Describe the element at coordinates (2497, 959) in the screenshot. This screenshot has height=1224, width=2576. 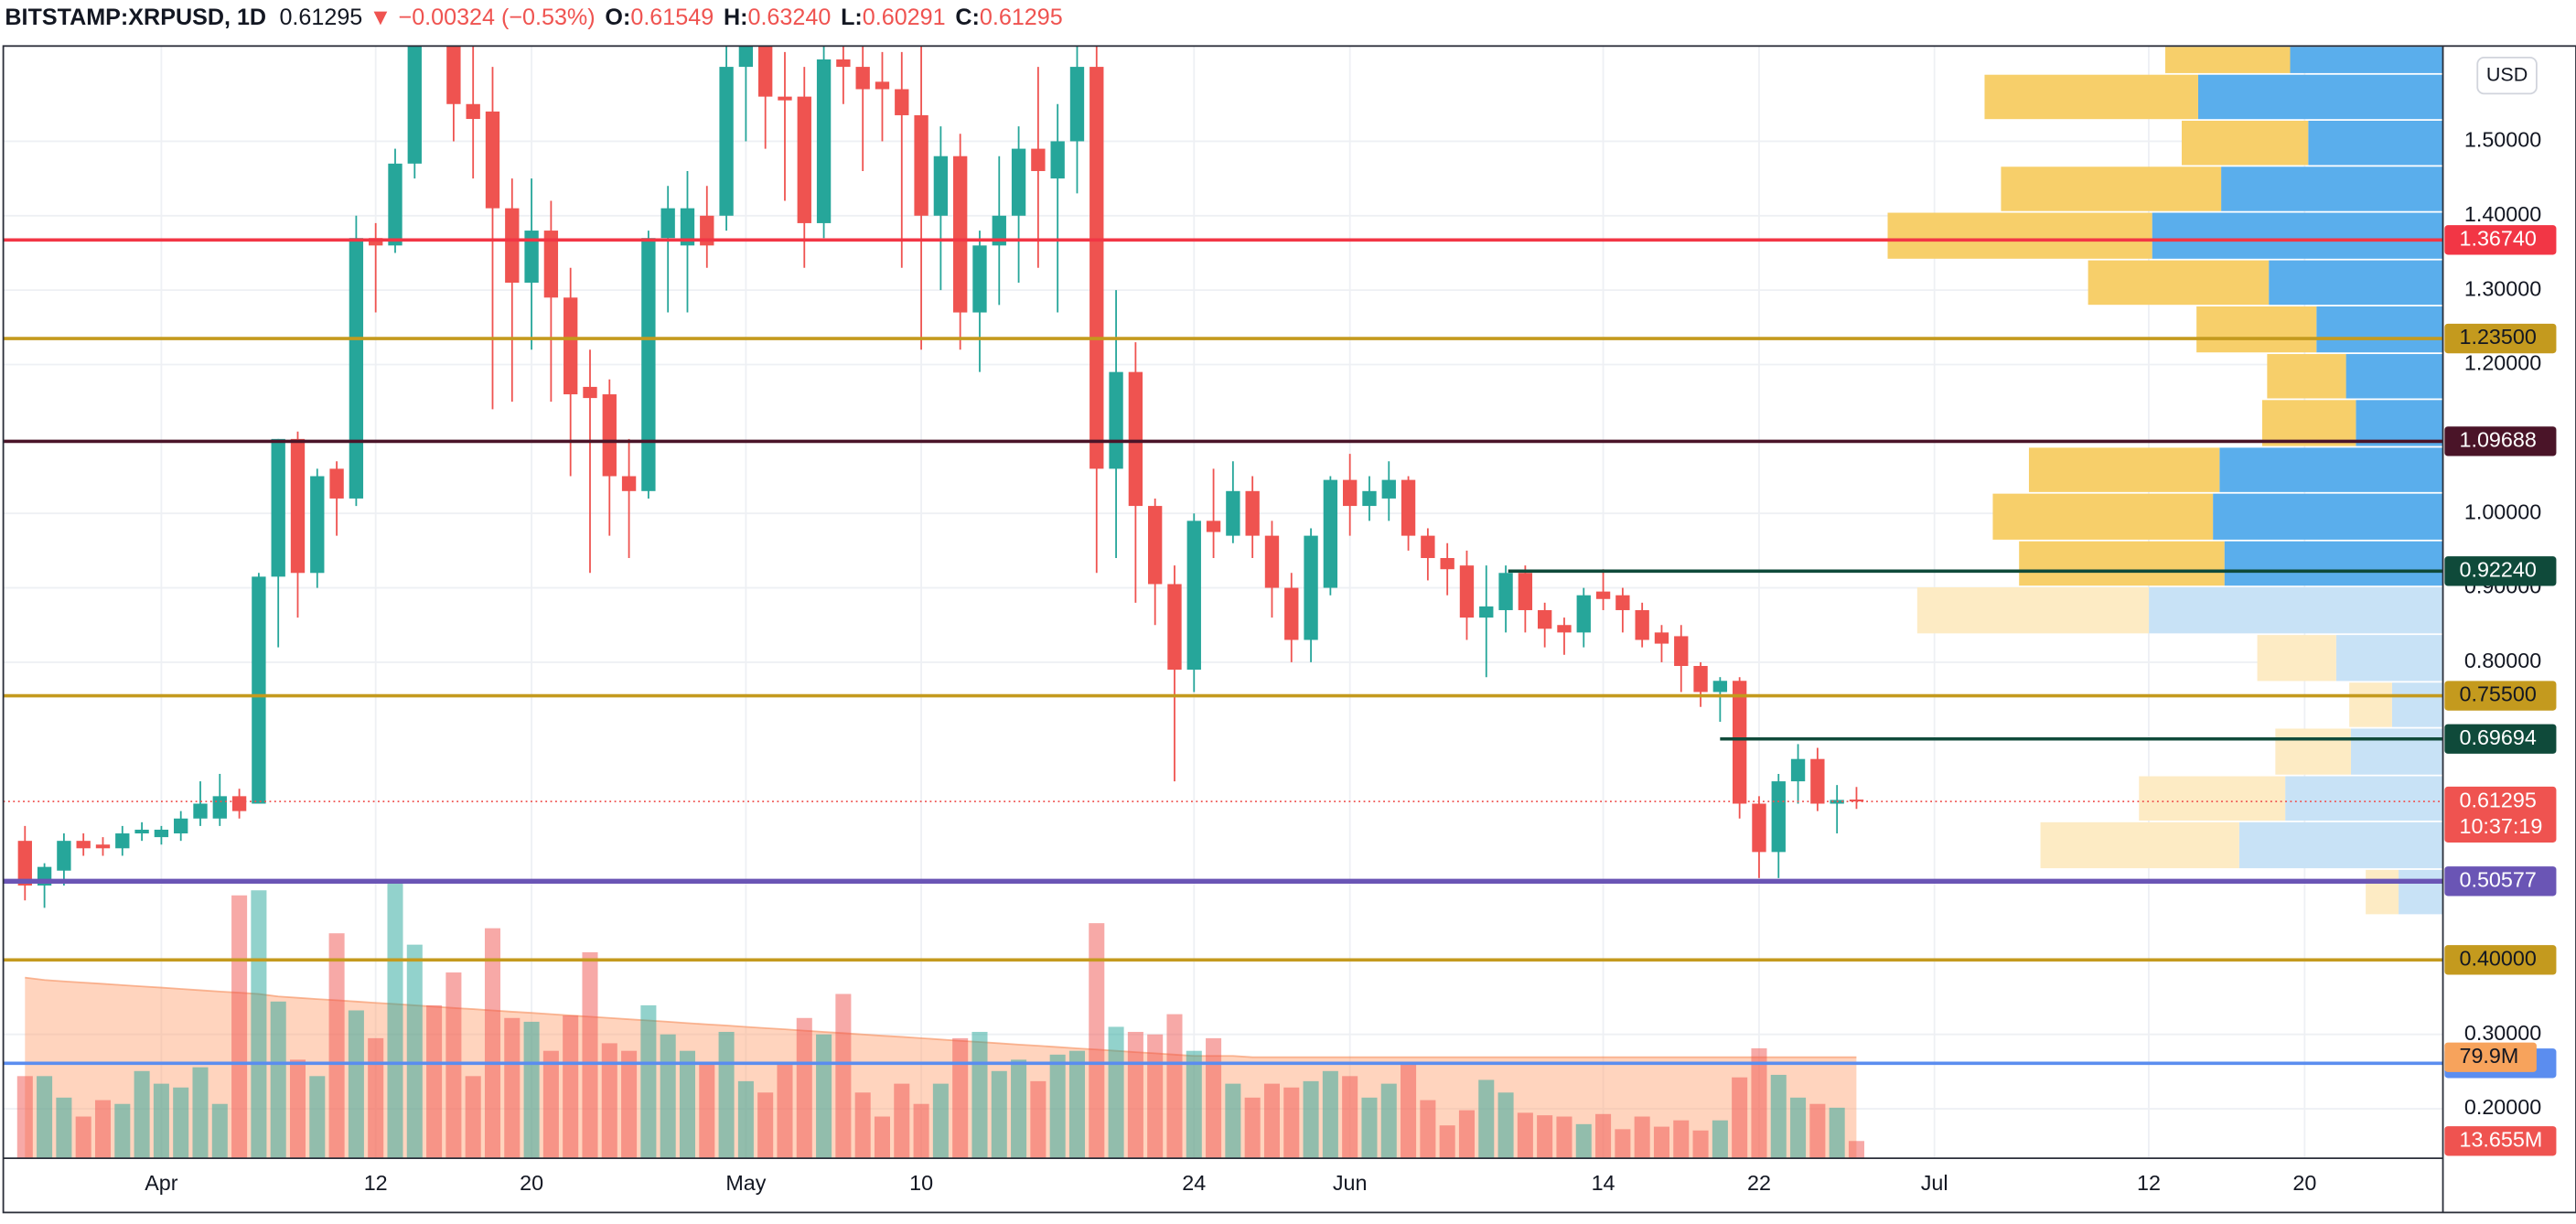
I see `level-label: 0.40000` at that location.